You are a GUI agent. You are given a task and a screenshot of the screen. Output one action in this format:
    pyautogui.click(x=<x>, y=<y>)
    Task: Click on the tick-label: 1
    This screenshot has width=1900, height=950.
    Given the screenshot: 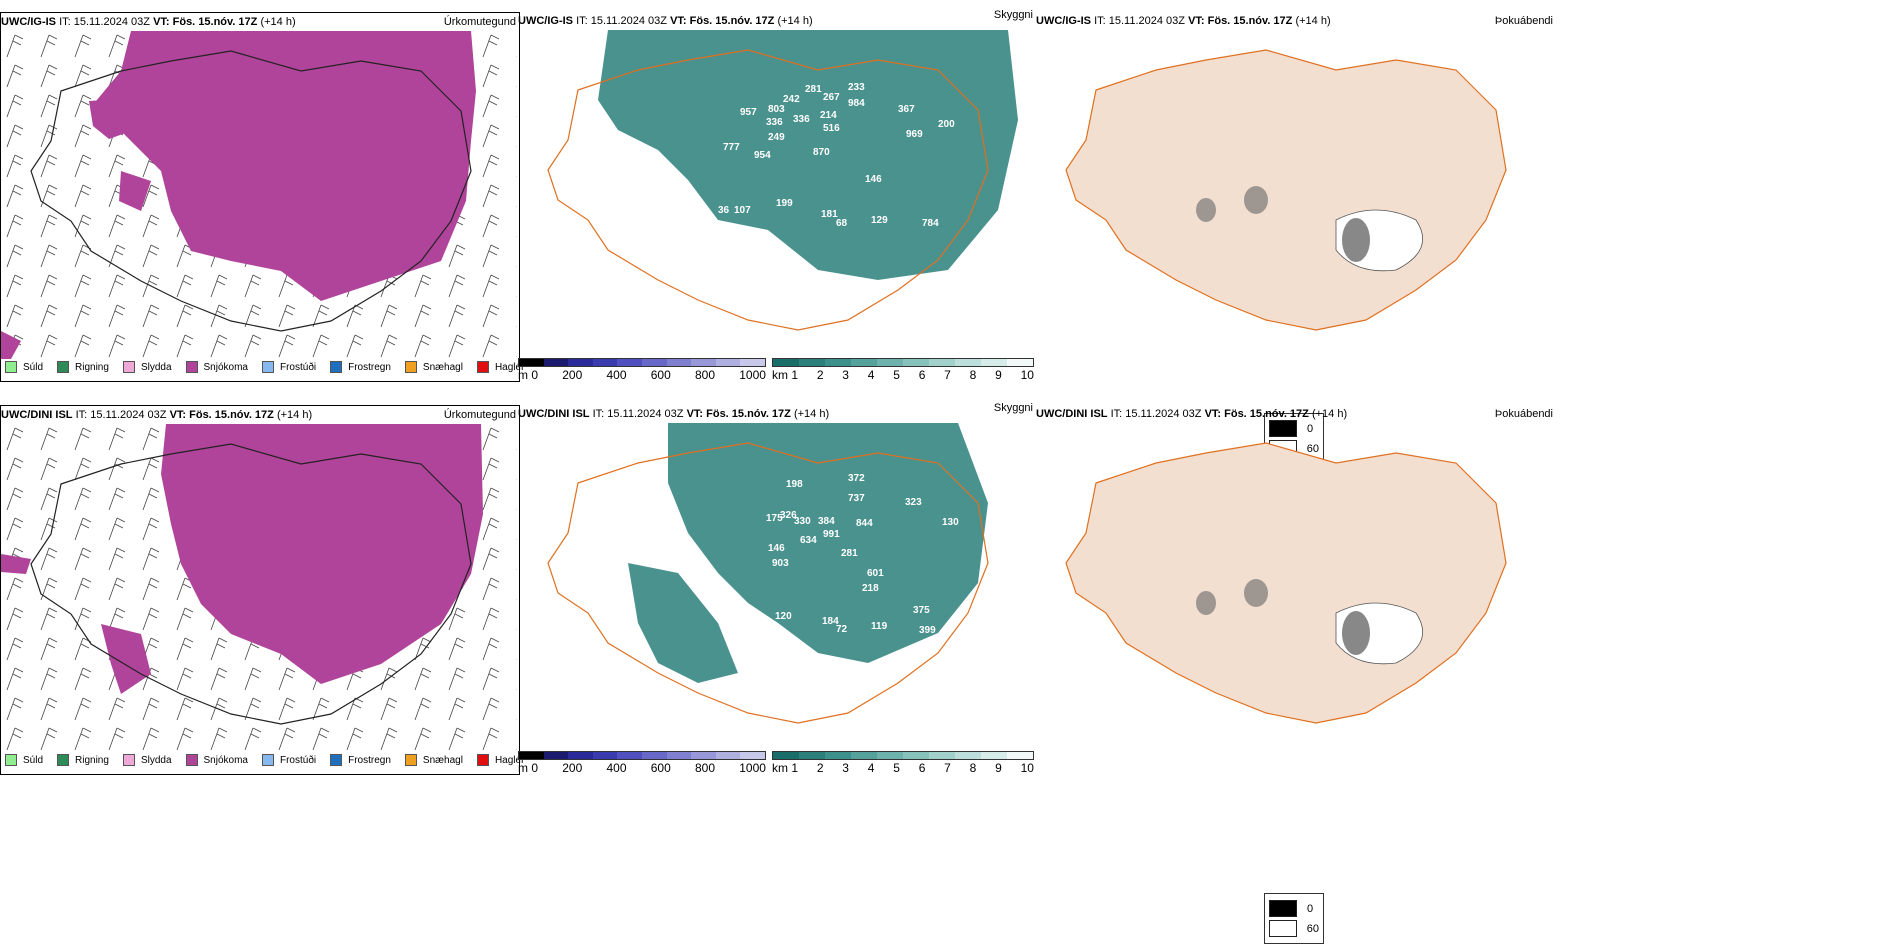 What is the action you would take?
    pyautogui.click(x=795, y=768)
    